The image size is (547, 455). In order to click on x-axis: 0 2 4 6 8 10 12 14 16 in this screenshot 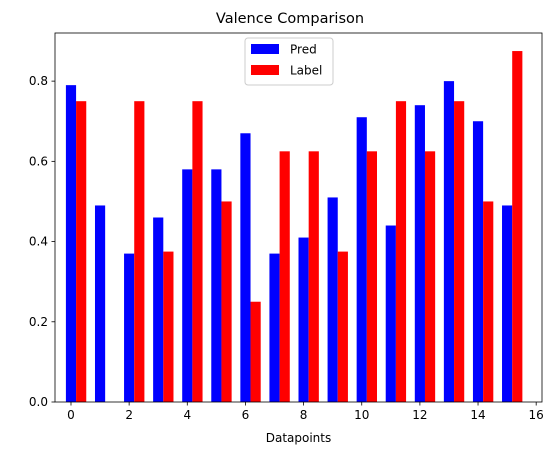, I will do `click(305, 412)`.